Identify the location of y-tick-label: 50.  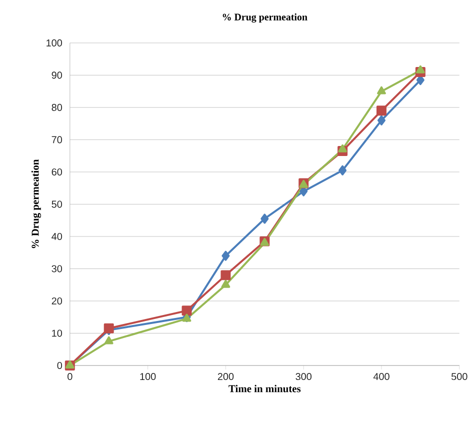
(57, 204).